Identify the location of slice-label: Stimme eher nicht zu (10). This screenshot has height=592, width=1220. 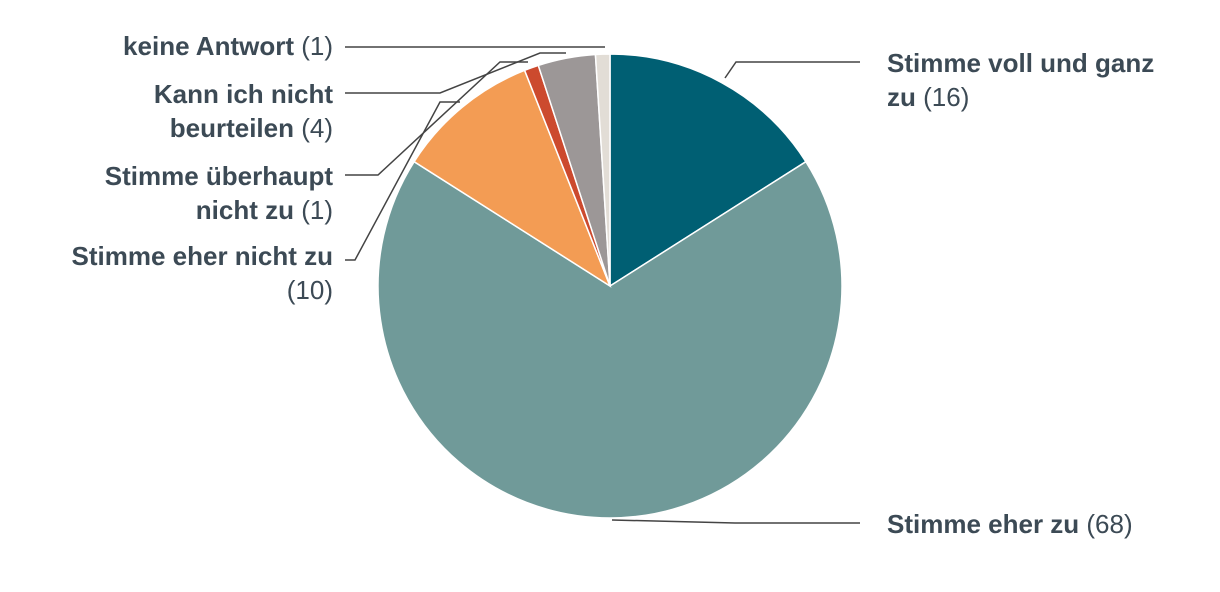
(203, 273).